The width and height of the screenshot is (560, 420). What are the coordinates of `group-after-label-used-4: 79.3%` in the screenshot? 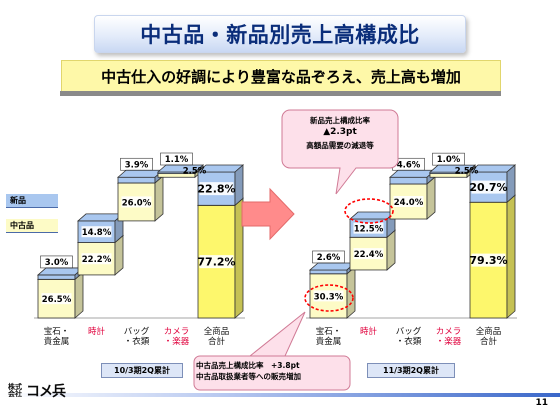 It's located at (488, 260).